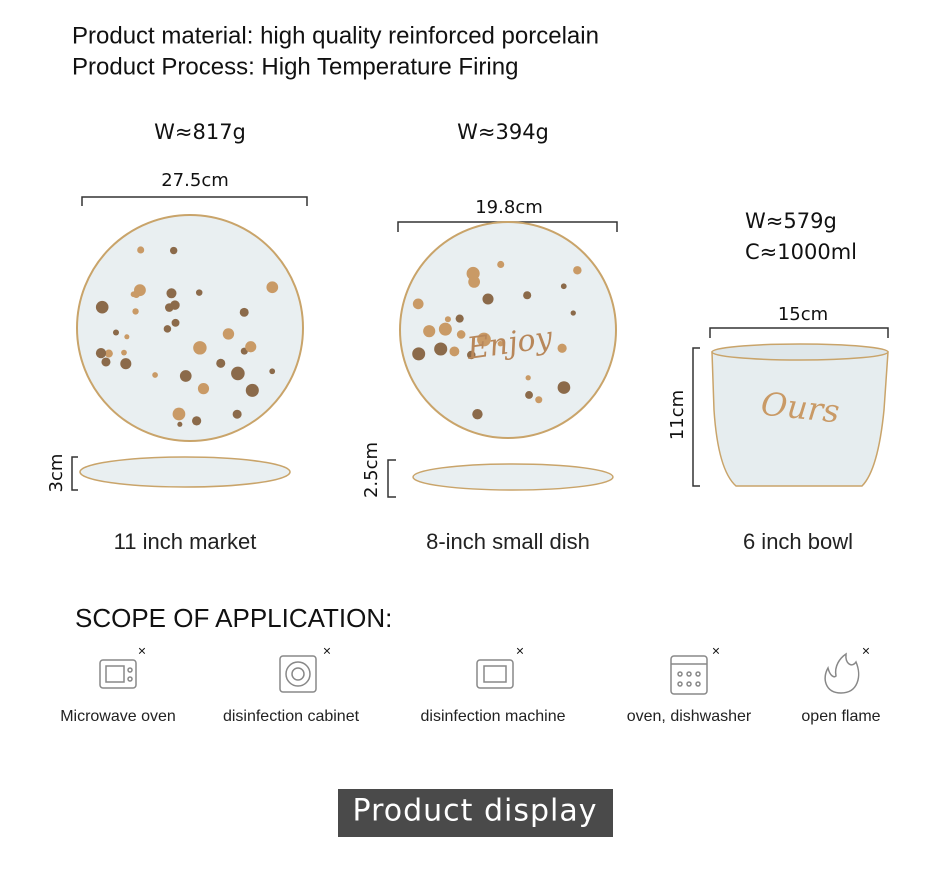 The height and width of the screenshot is (886, 950). Describe the element at coordinates (800, 352) in the screenshot. I see `bowl-rim` at that location.